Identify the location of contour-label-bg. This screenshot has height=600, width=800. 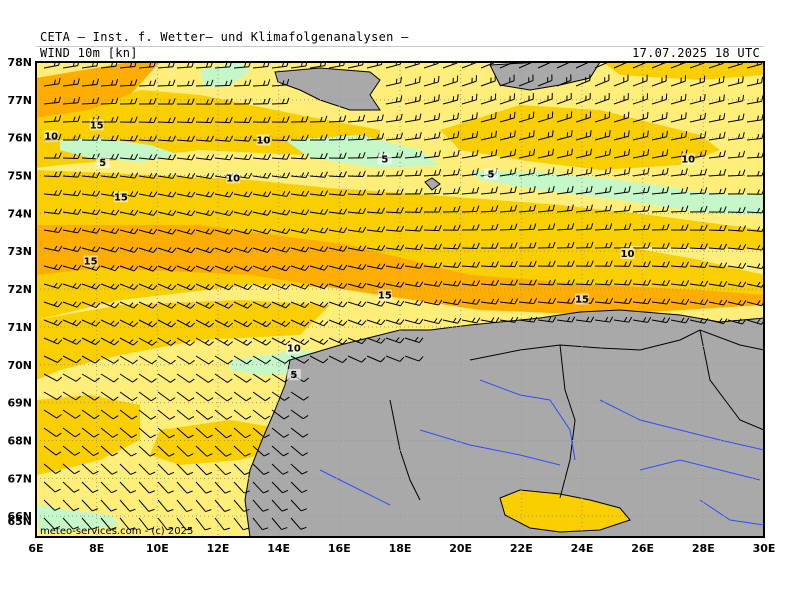
(102, 163).